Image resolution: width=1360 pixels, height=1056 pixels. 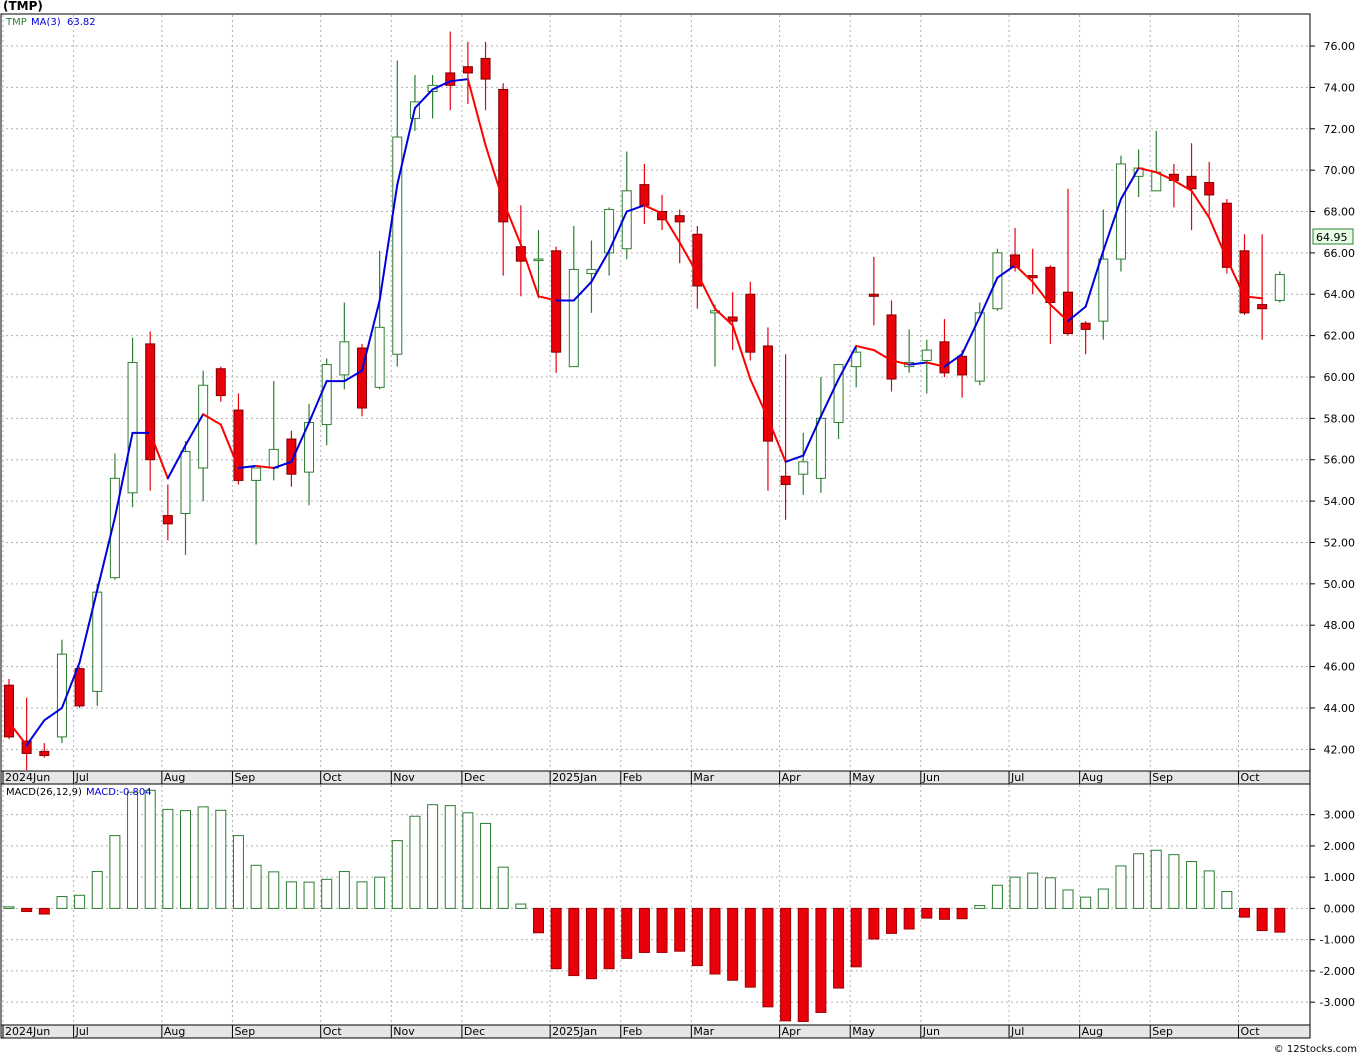 I want to click on date-axis-label: Feb, so click(x=632, y=1031).